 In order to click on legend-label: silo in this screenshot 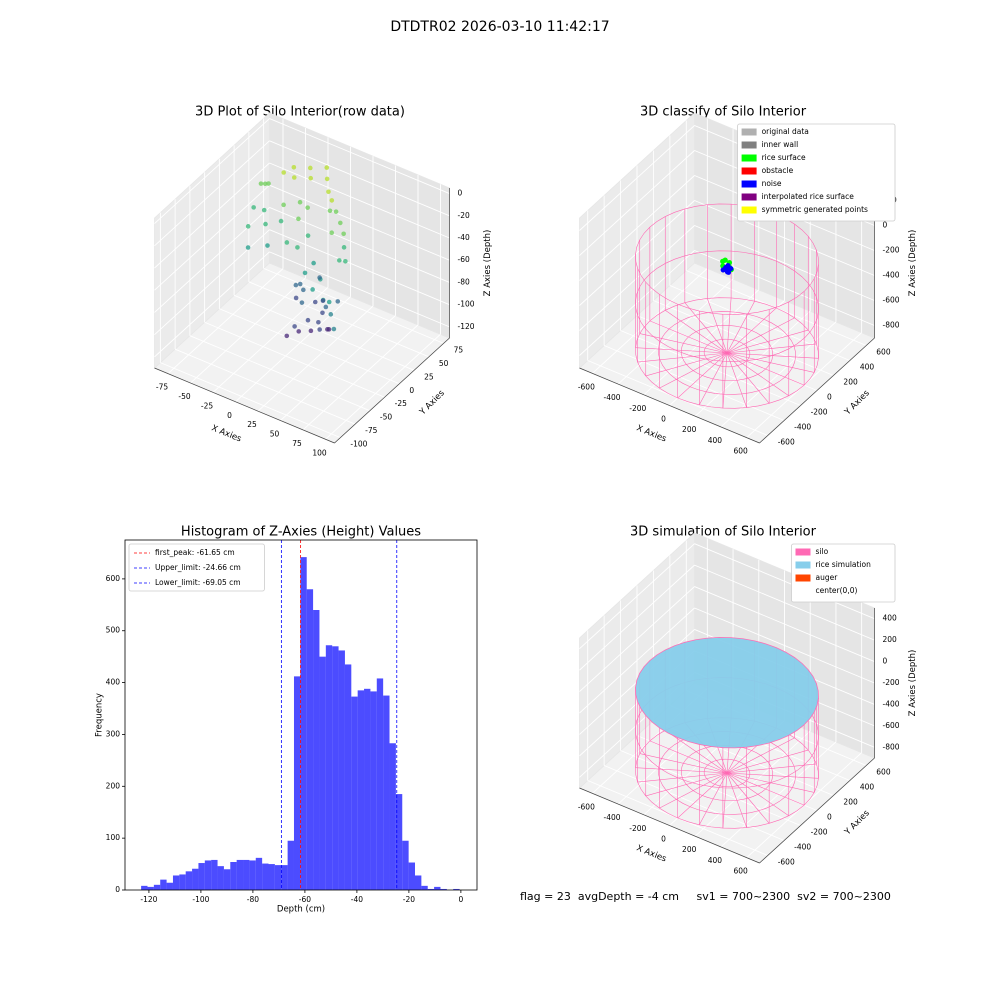, I will do `click(822, 551)`.